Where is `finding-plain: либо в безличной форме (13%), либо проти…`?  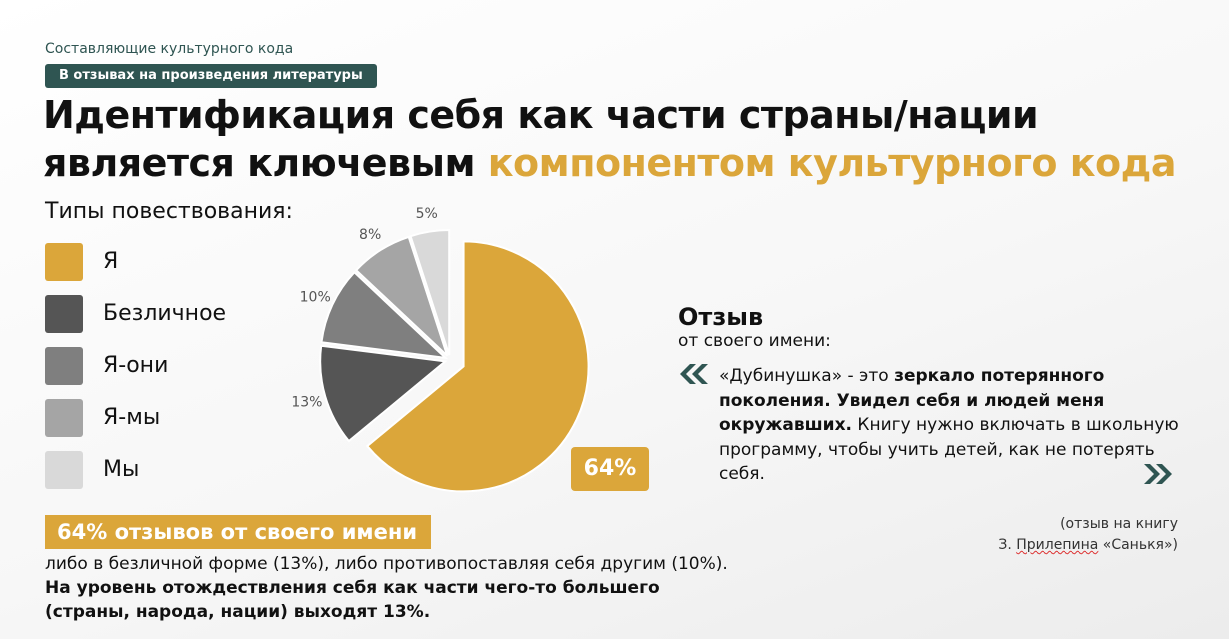
finding-plain: либо в безличной форме (13%), либо проти… is located at coordinates (386, 564).